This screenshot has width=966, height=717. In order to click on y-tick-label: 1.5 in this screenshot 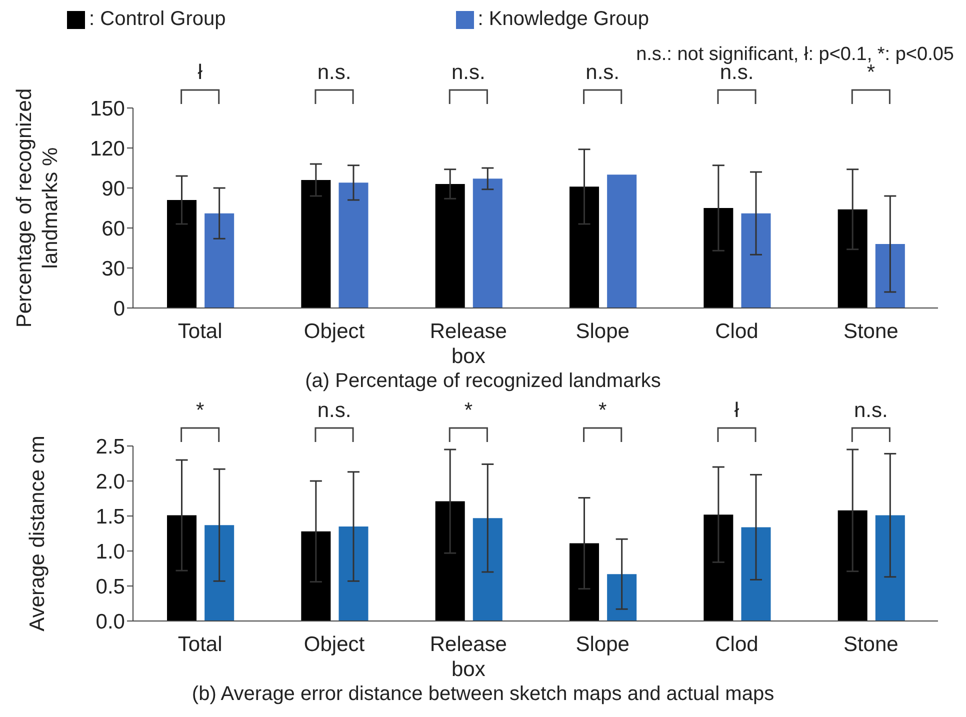, I will do `click(110, 516)`.